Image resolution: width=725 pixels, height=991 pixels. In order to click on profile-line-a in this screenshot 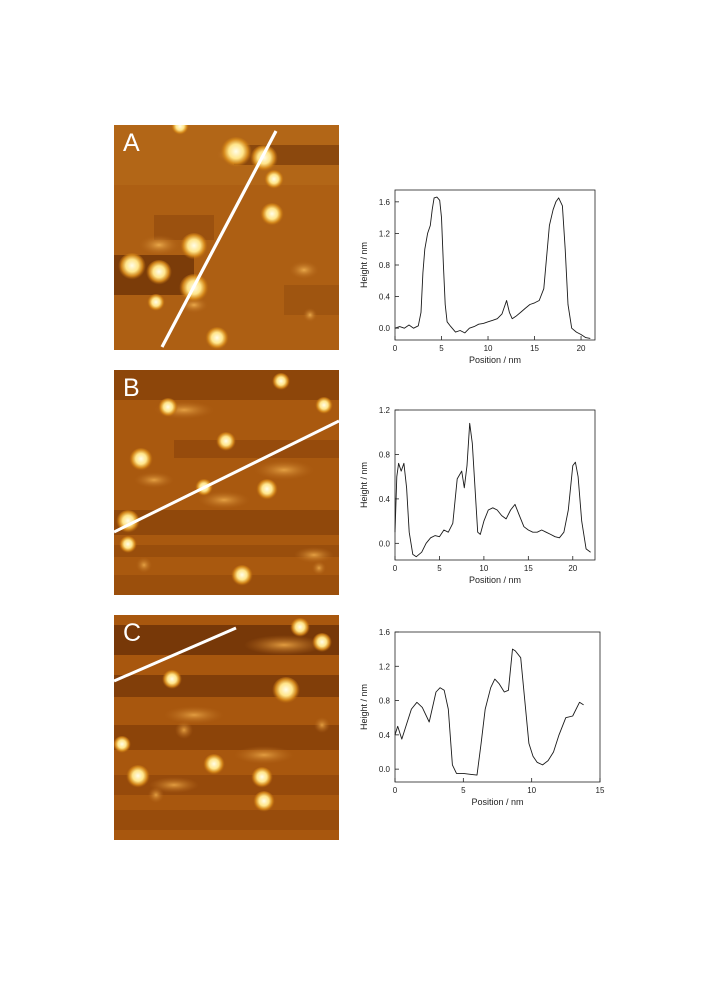, I will do `click(219, 239)`.